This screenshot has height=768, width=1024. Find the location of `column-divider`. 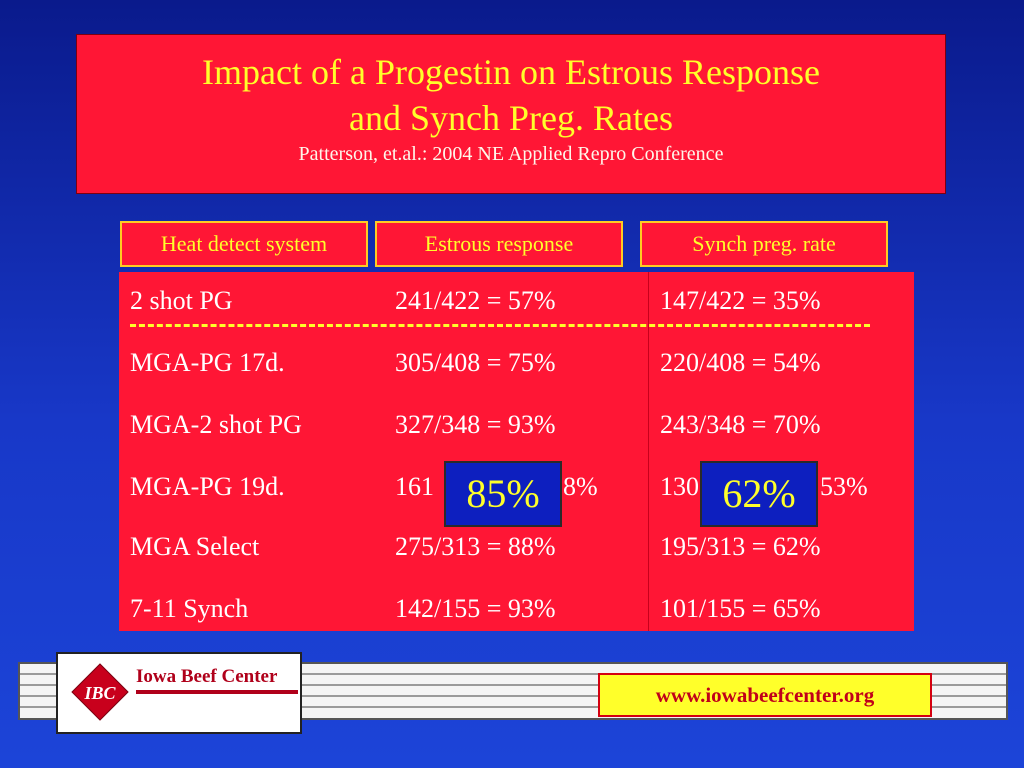

column-divider is located at coordinates (648, 451).